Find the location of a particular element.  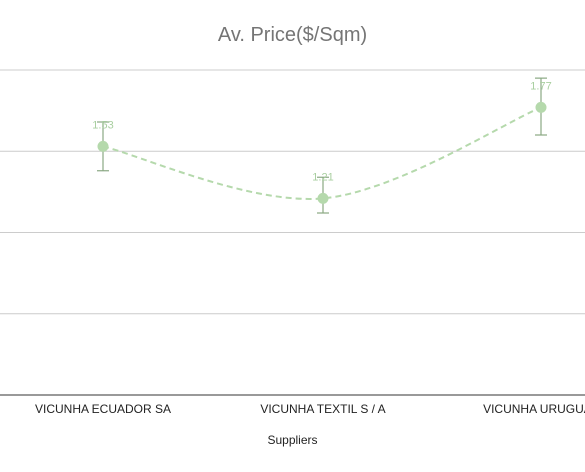

data-label: 1.21 is located at coordinates (322, 177).